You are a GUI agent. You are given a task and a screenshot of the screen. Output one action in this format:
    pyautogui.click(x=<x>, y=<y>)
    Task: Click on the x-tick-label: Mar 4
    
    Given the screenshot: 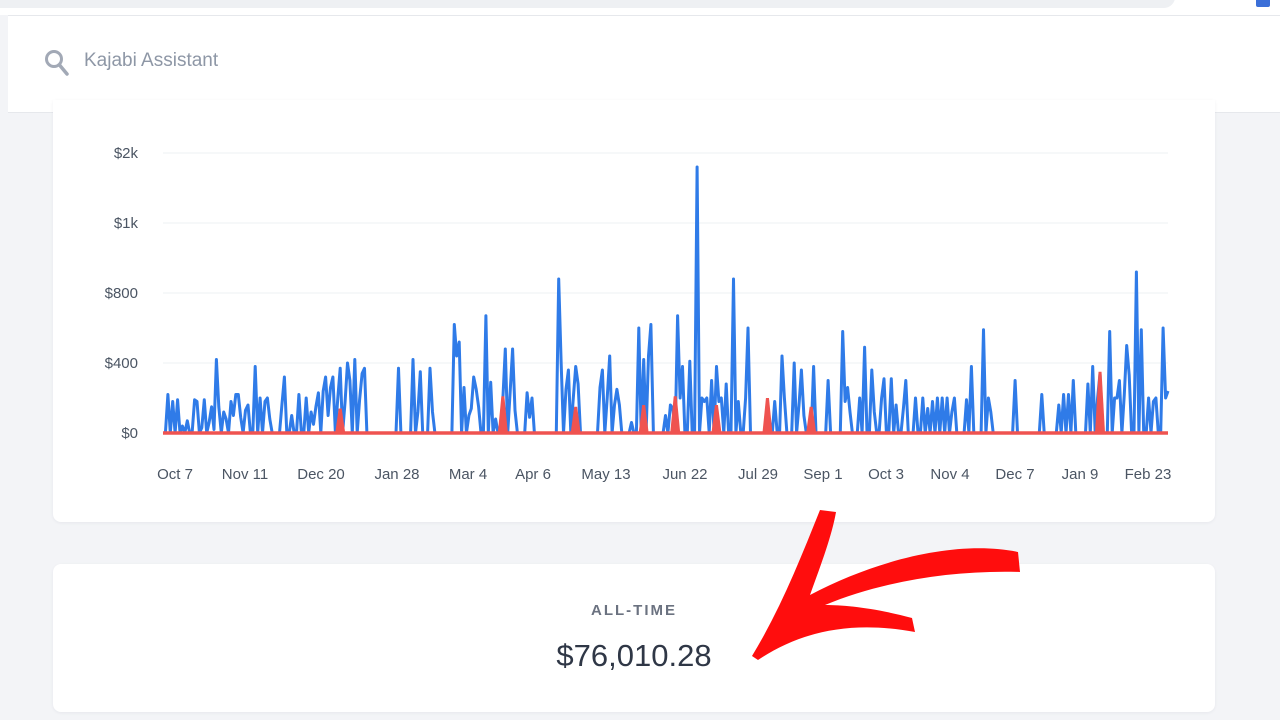 What is the action you would take?
    pyautogui.click(x=468, y=474)
    